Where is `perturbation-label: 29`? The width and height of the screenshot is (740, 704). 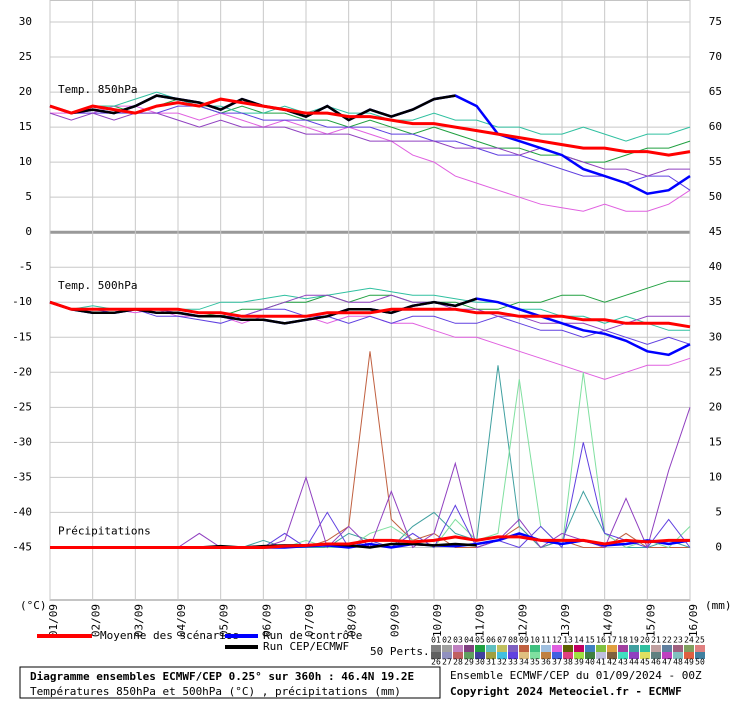
perturbation-label: 29 is located at coordinates (469, 662).